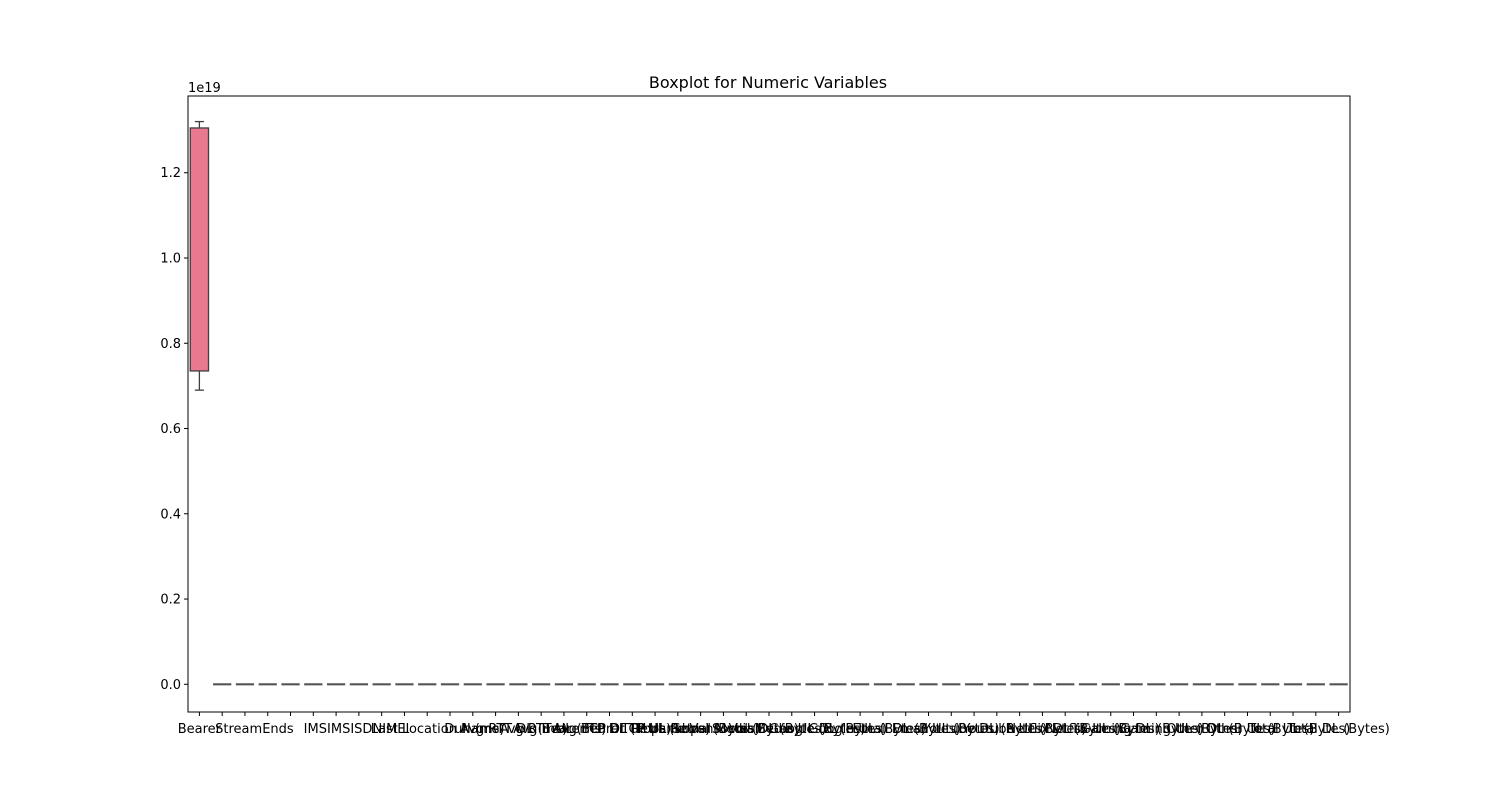  What do you see at coordinates (356, 729) in the screenshot?
I see `x-tick-label: MSISDN` at bounding box center [356, 729].